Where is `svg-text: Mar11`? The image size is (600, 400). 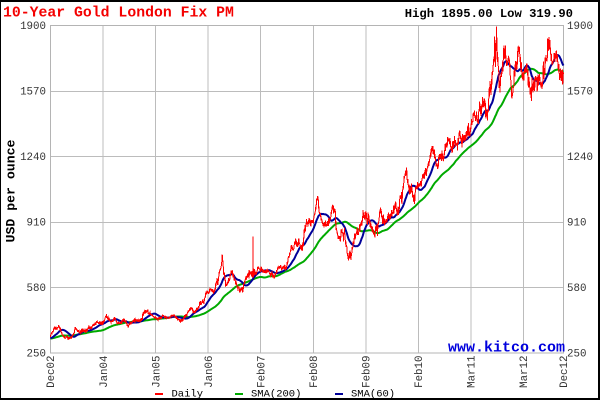 svg-text: Mar11 is located at coordinates (473, 372).